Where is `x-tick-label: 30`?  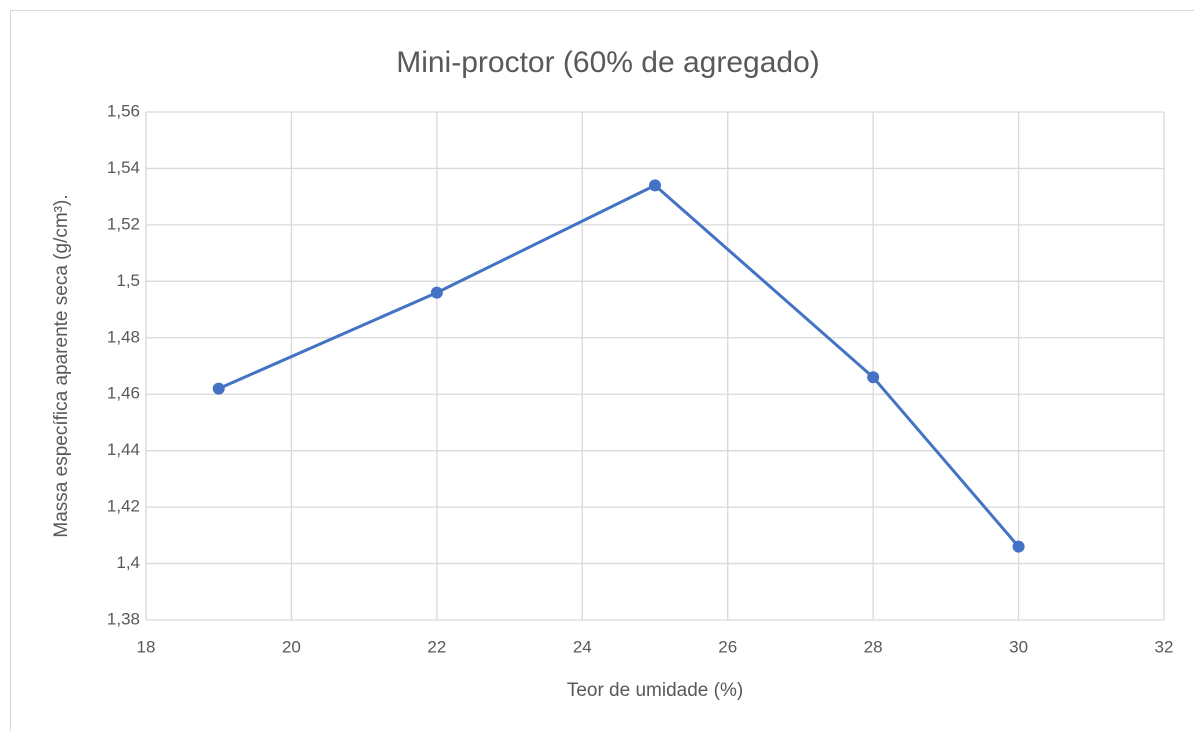
x-tick-label: 30 is located at coordinates (1018, 646).